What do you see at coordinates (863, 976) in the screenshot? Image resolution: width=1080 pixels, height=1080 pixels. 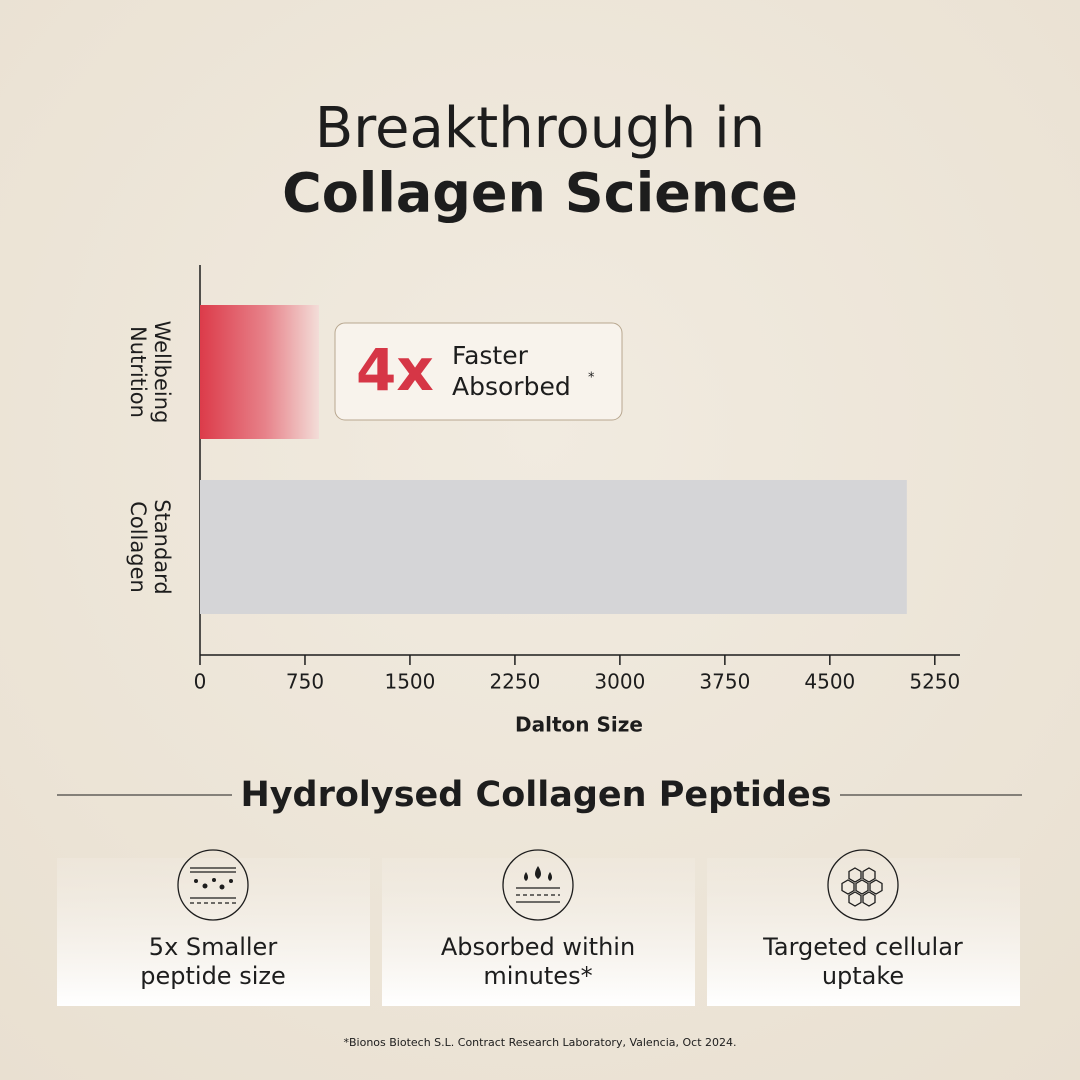 I see `feature-text: uptake` at bounding box center [863, 976].